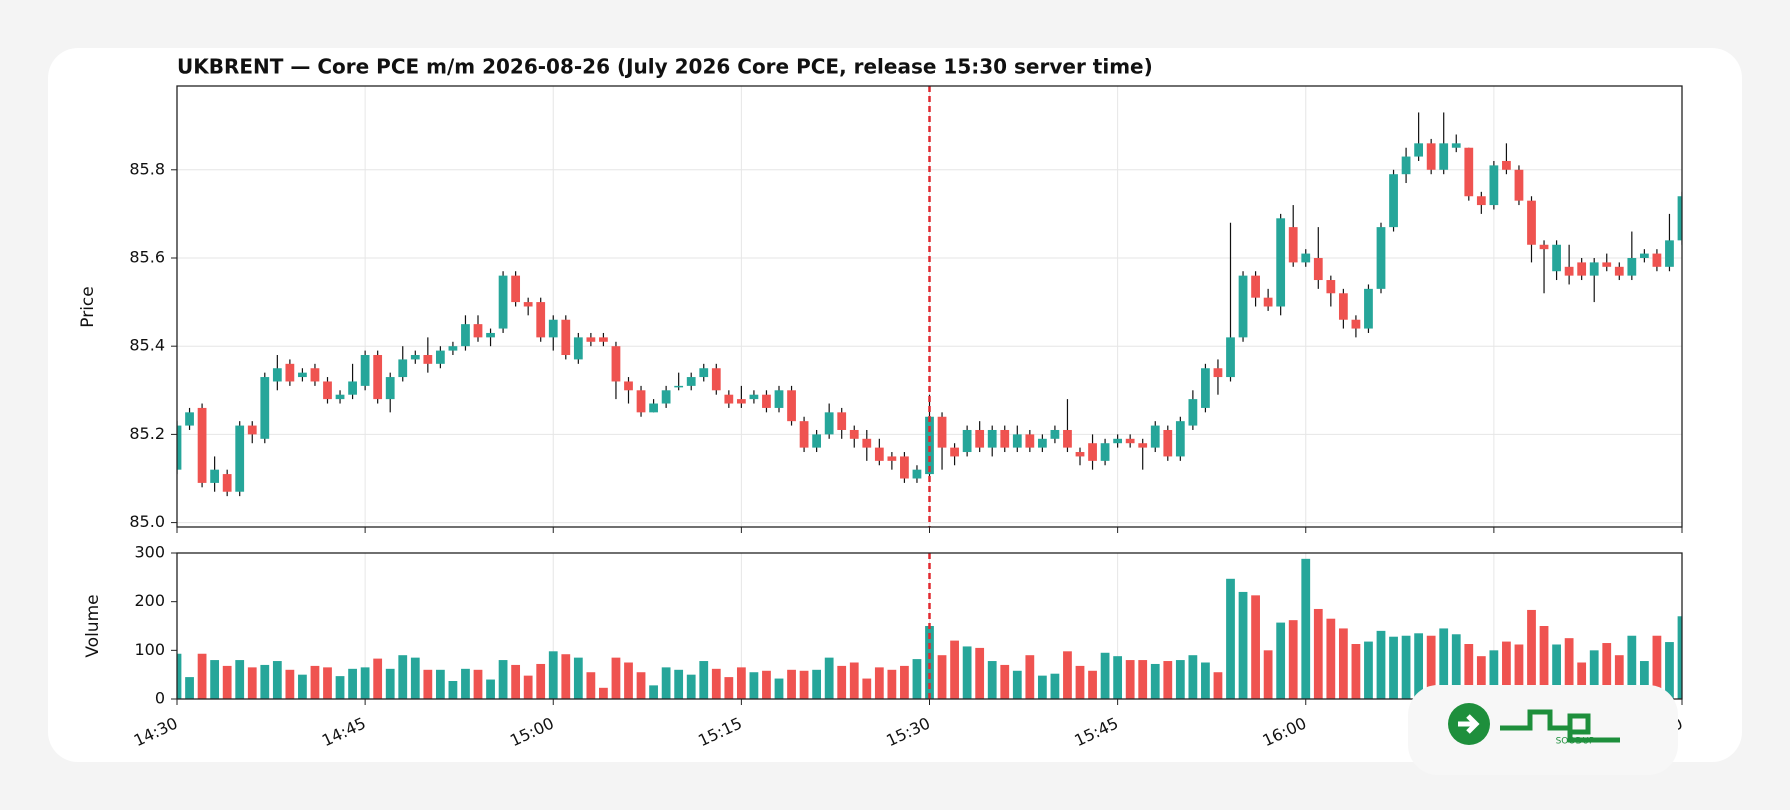 The width and height of the screenshot is (1790, 810). Describe the element at coordinates (149, 600) in the screenshot. I see `y2-tick-label: 200` at that location.